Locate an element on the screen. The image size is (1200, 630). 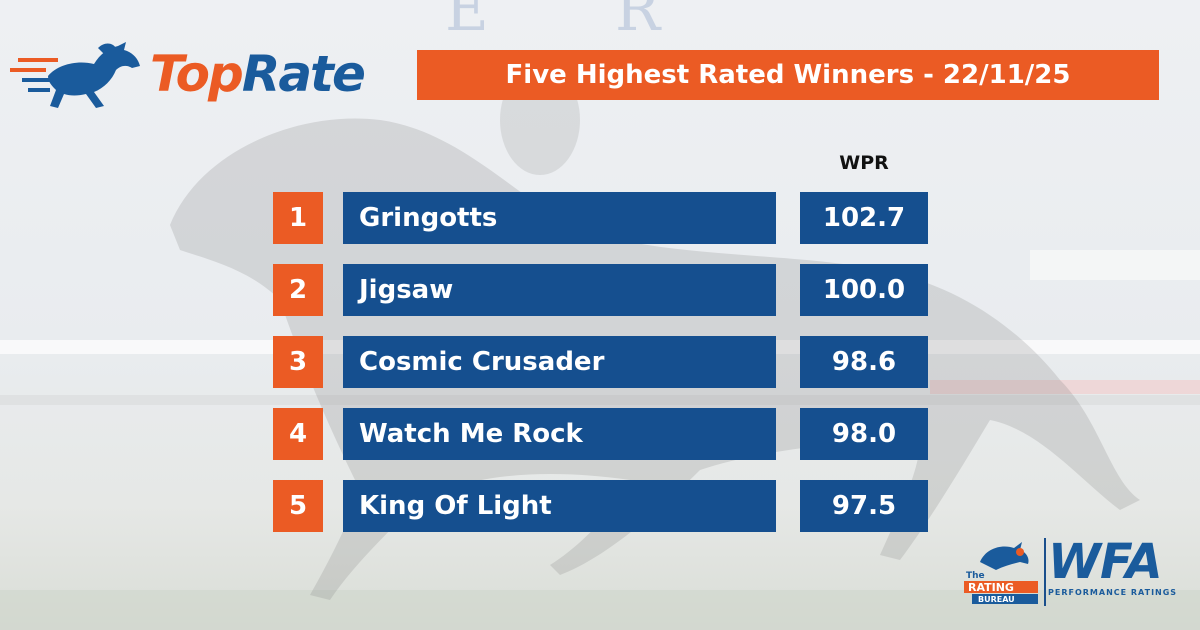
brand-name-top: Top is located at coordinates (197, 74).